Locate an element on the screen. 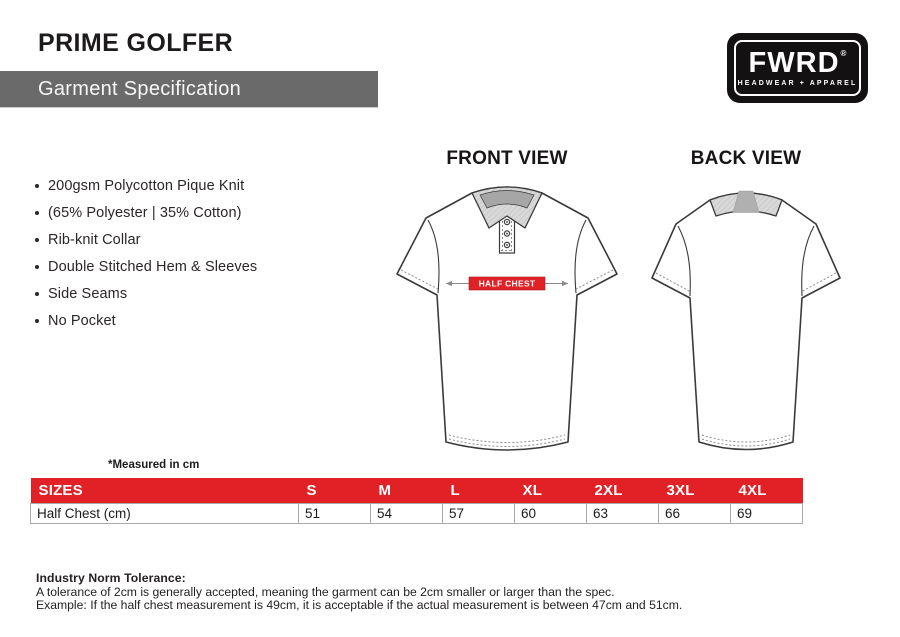 The height and width of the screenshot is (637, 900). size-table-row: Half Chest (cm) 51 54 57 60 63 66 69 is located at coordinates (416, 513).